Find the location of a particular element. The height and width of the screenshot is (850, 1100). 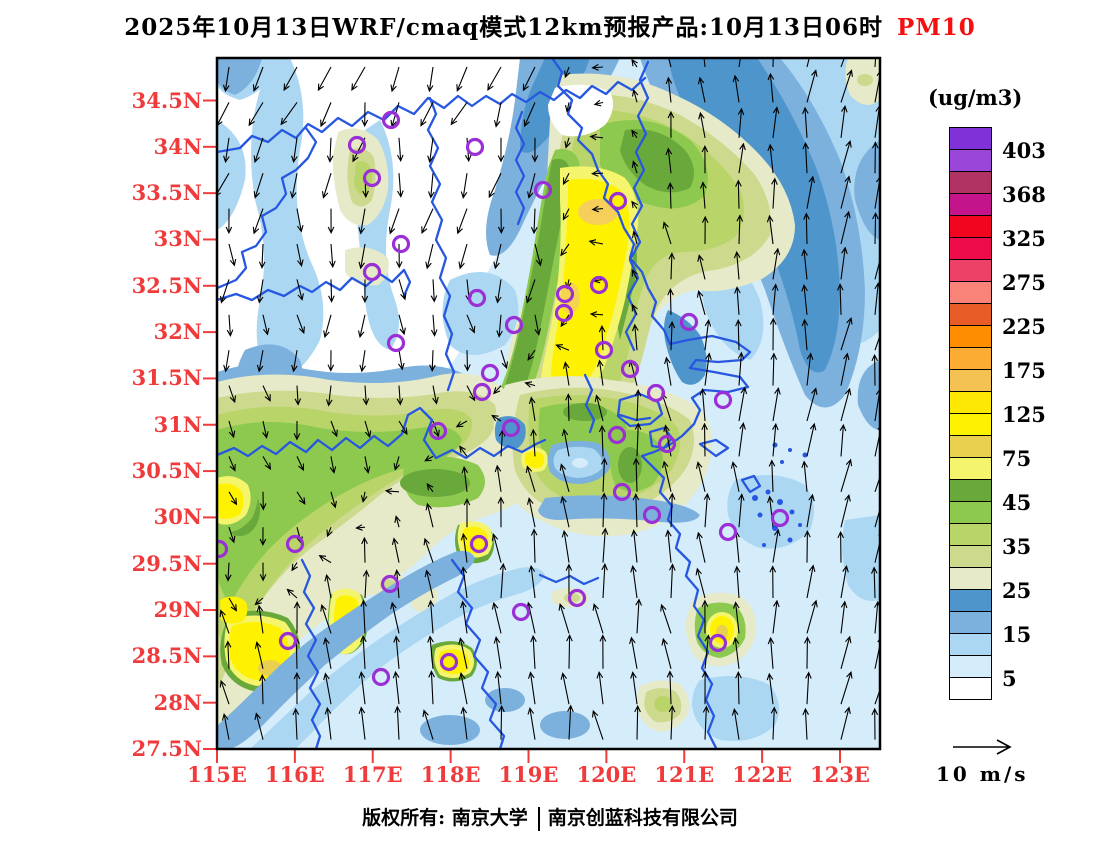

colorbar-label: 175 is located at coordinates (1024, 370).